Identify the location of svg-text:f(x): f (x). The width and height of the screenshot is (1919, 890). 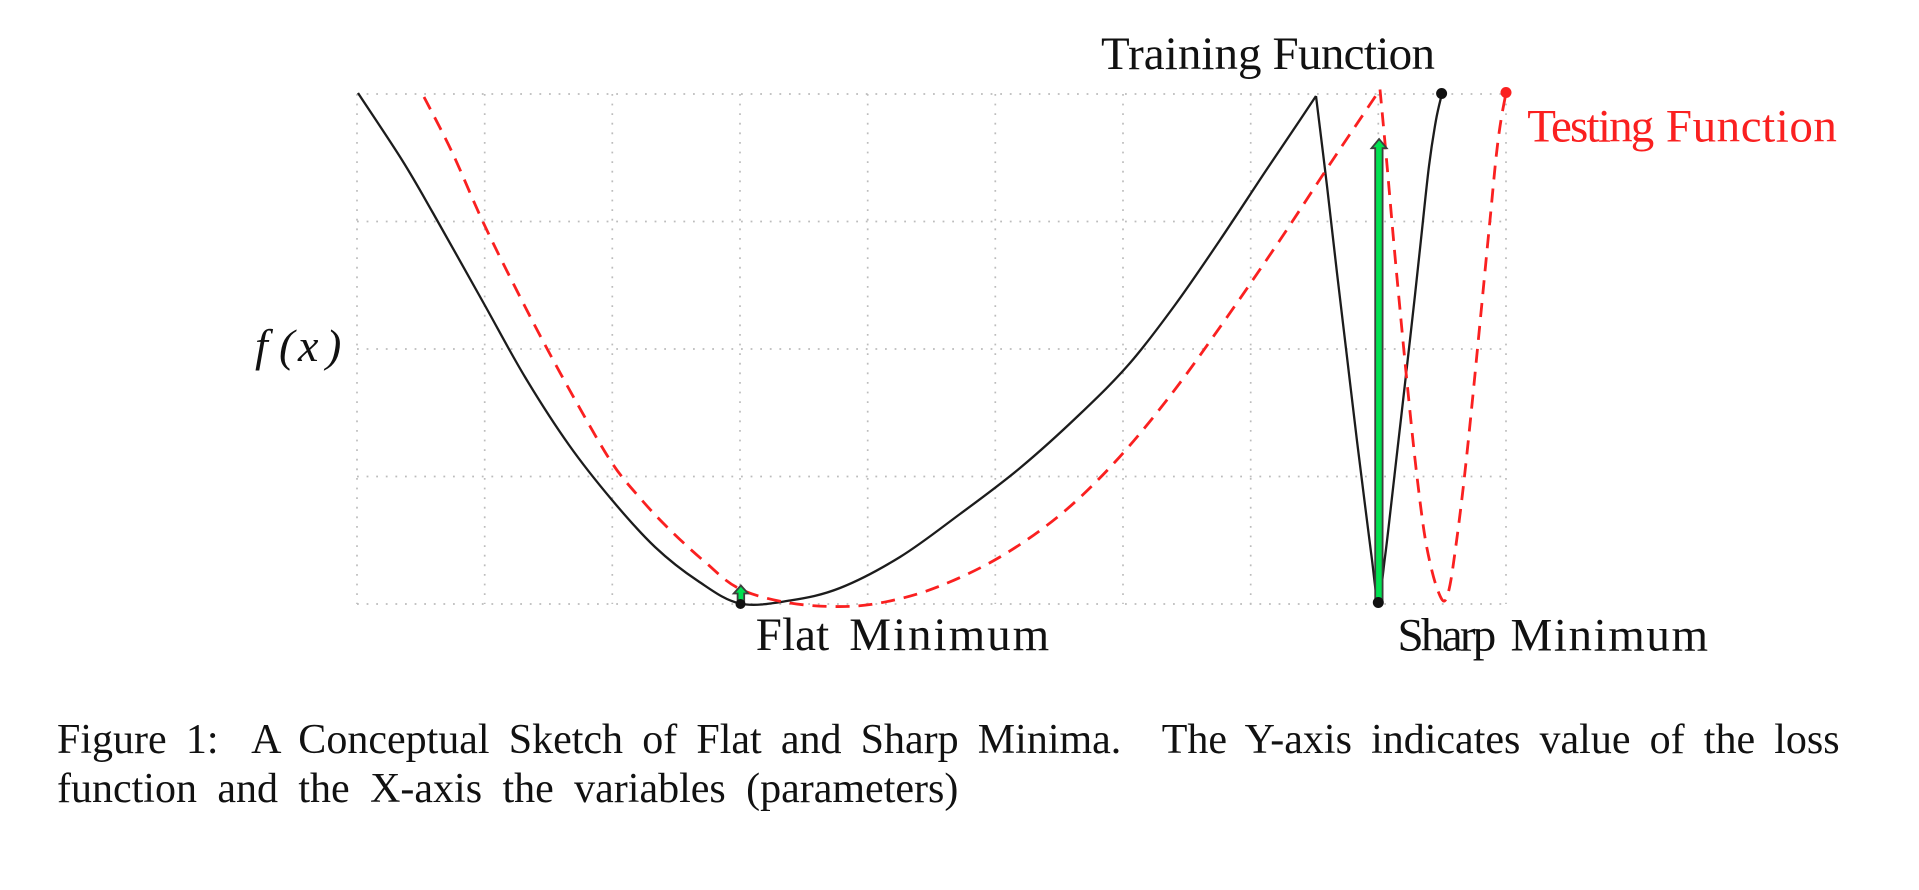
(298, 345).